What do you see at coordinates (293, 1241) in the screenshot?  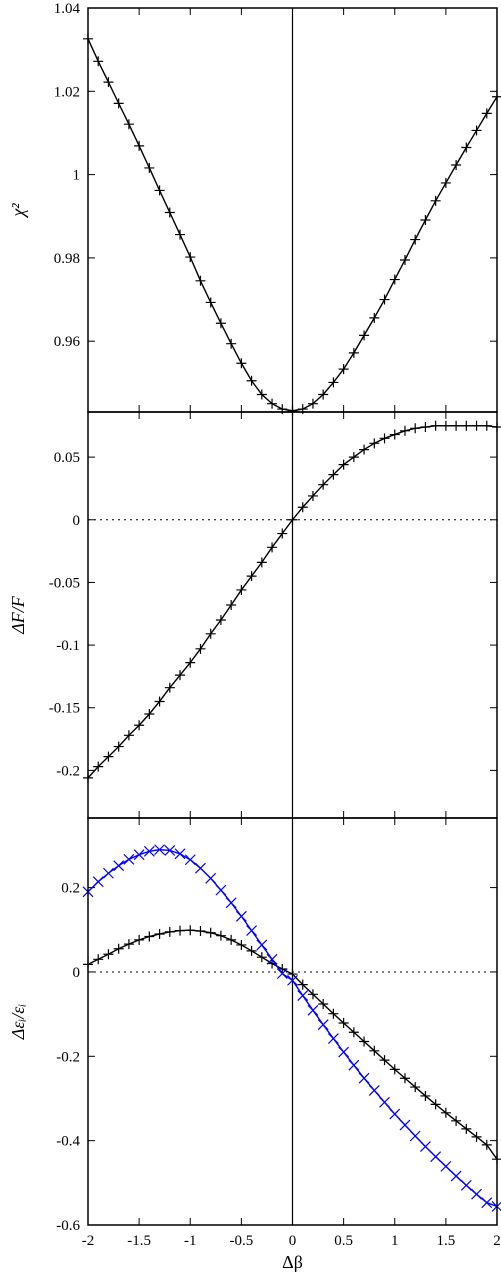 I see `x-tick-label: 0` at bounding box center [293, 1241].